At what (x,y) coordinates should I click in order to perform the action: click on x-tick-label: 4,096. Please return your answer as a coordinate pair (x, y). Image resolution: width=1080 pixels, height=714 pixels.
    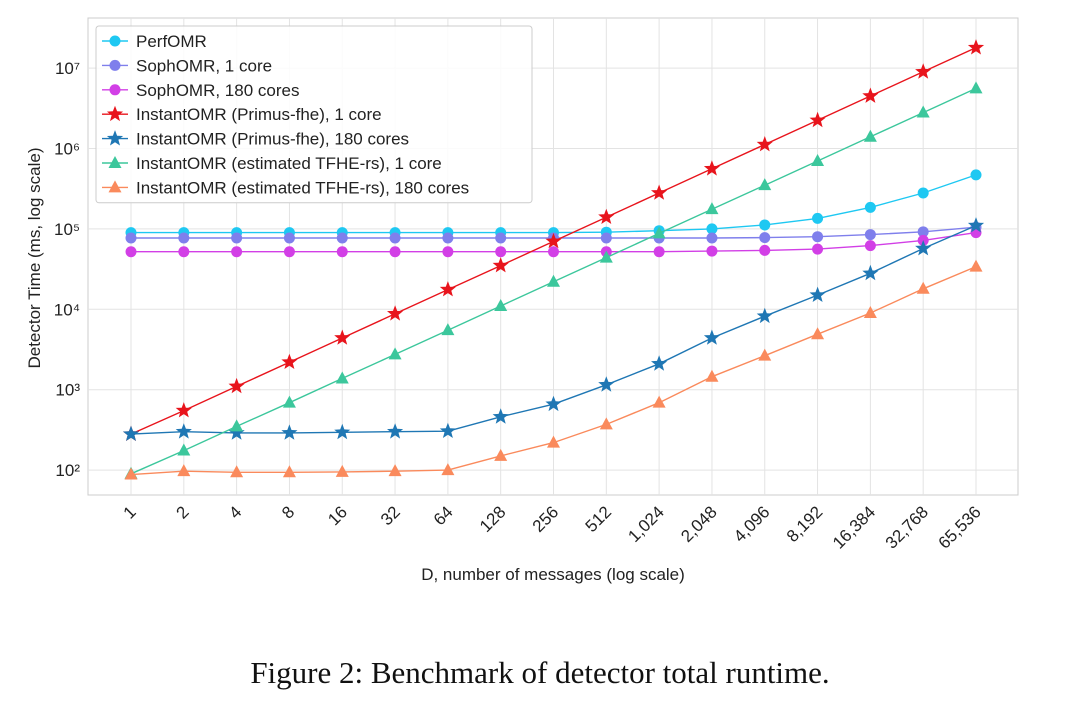
    Looking at the image, I should click on (752, 524).